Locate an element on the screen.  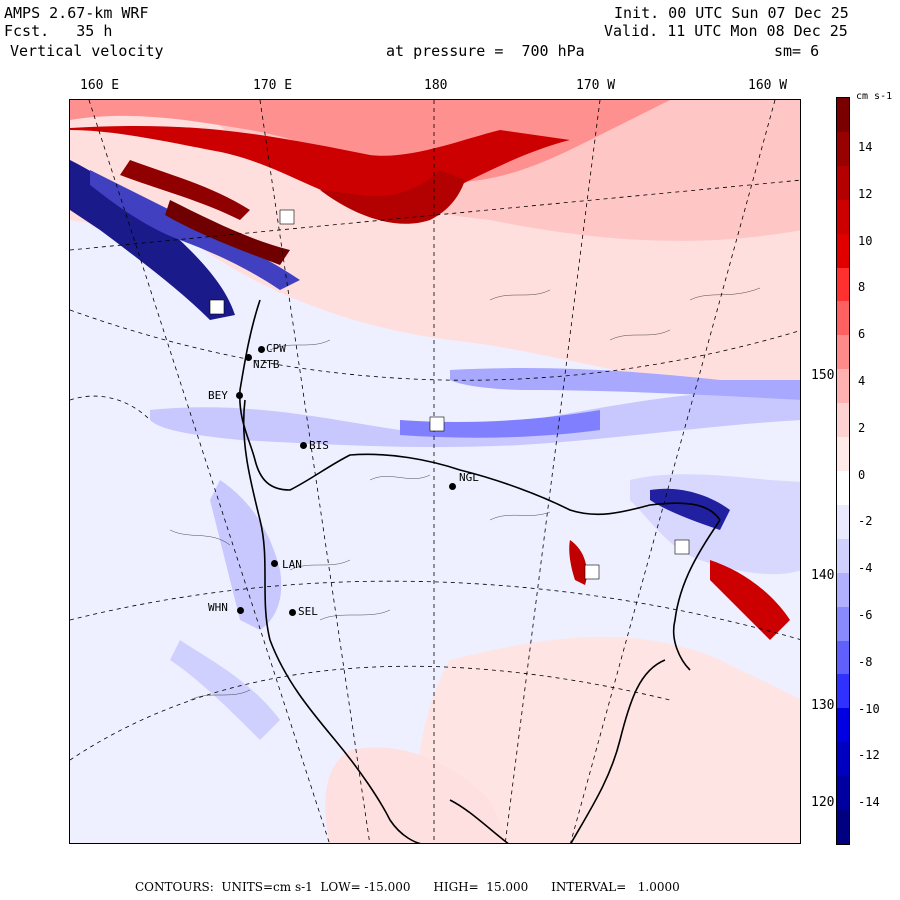
station-dot-bis is located at coordinates (303, 445).